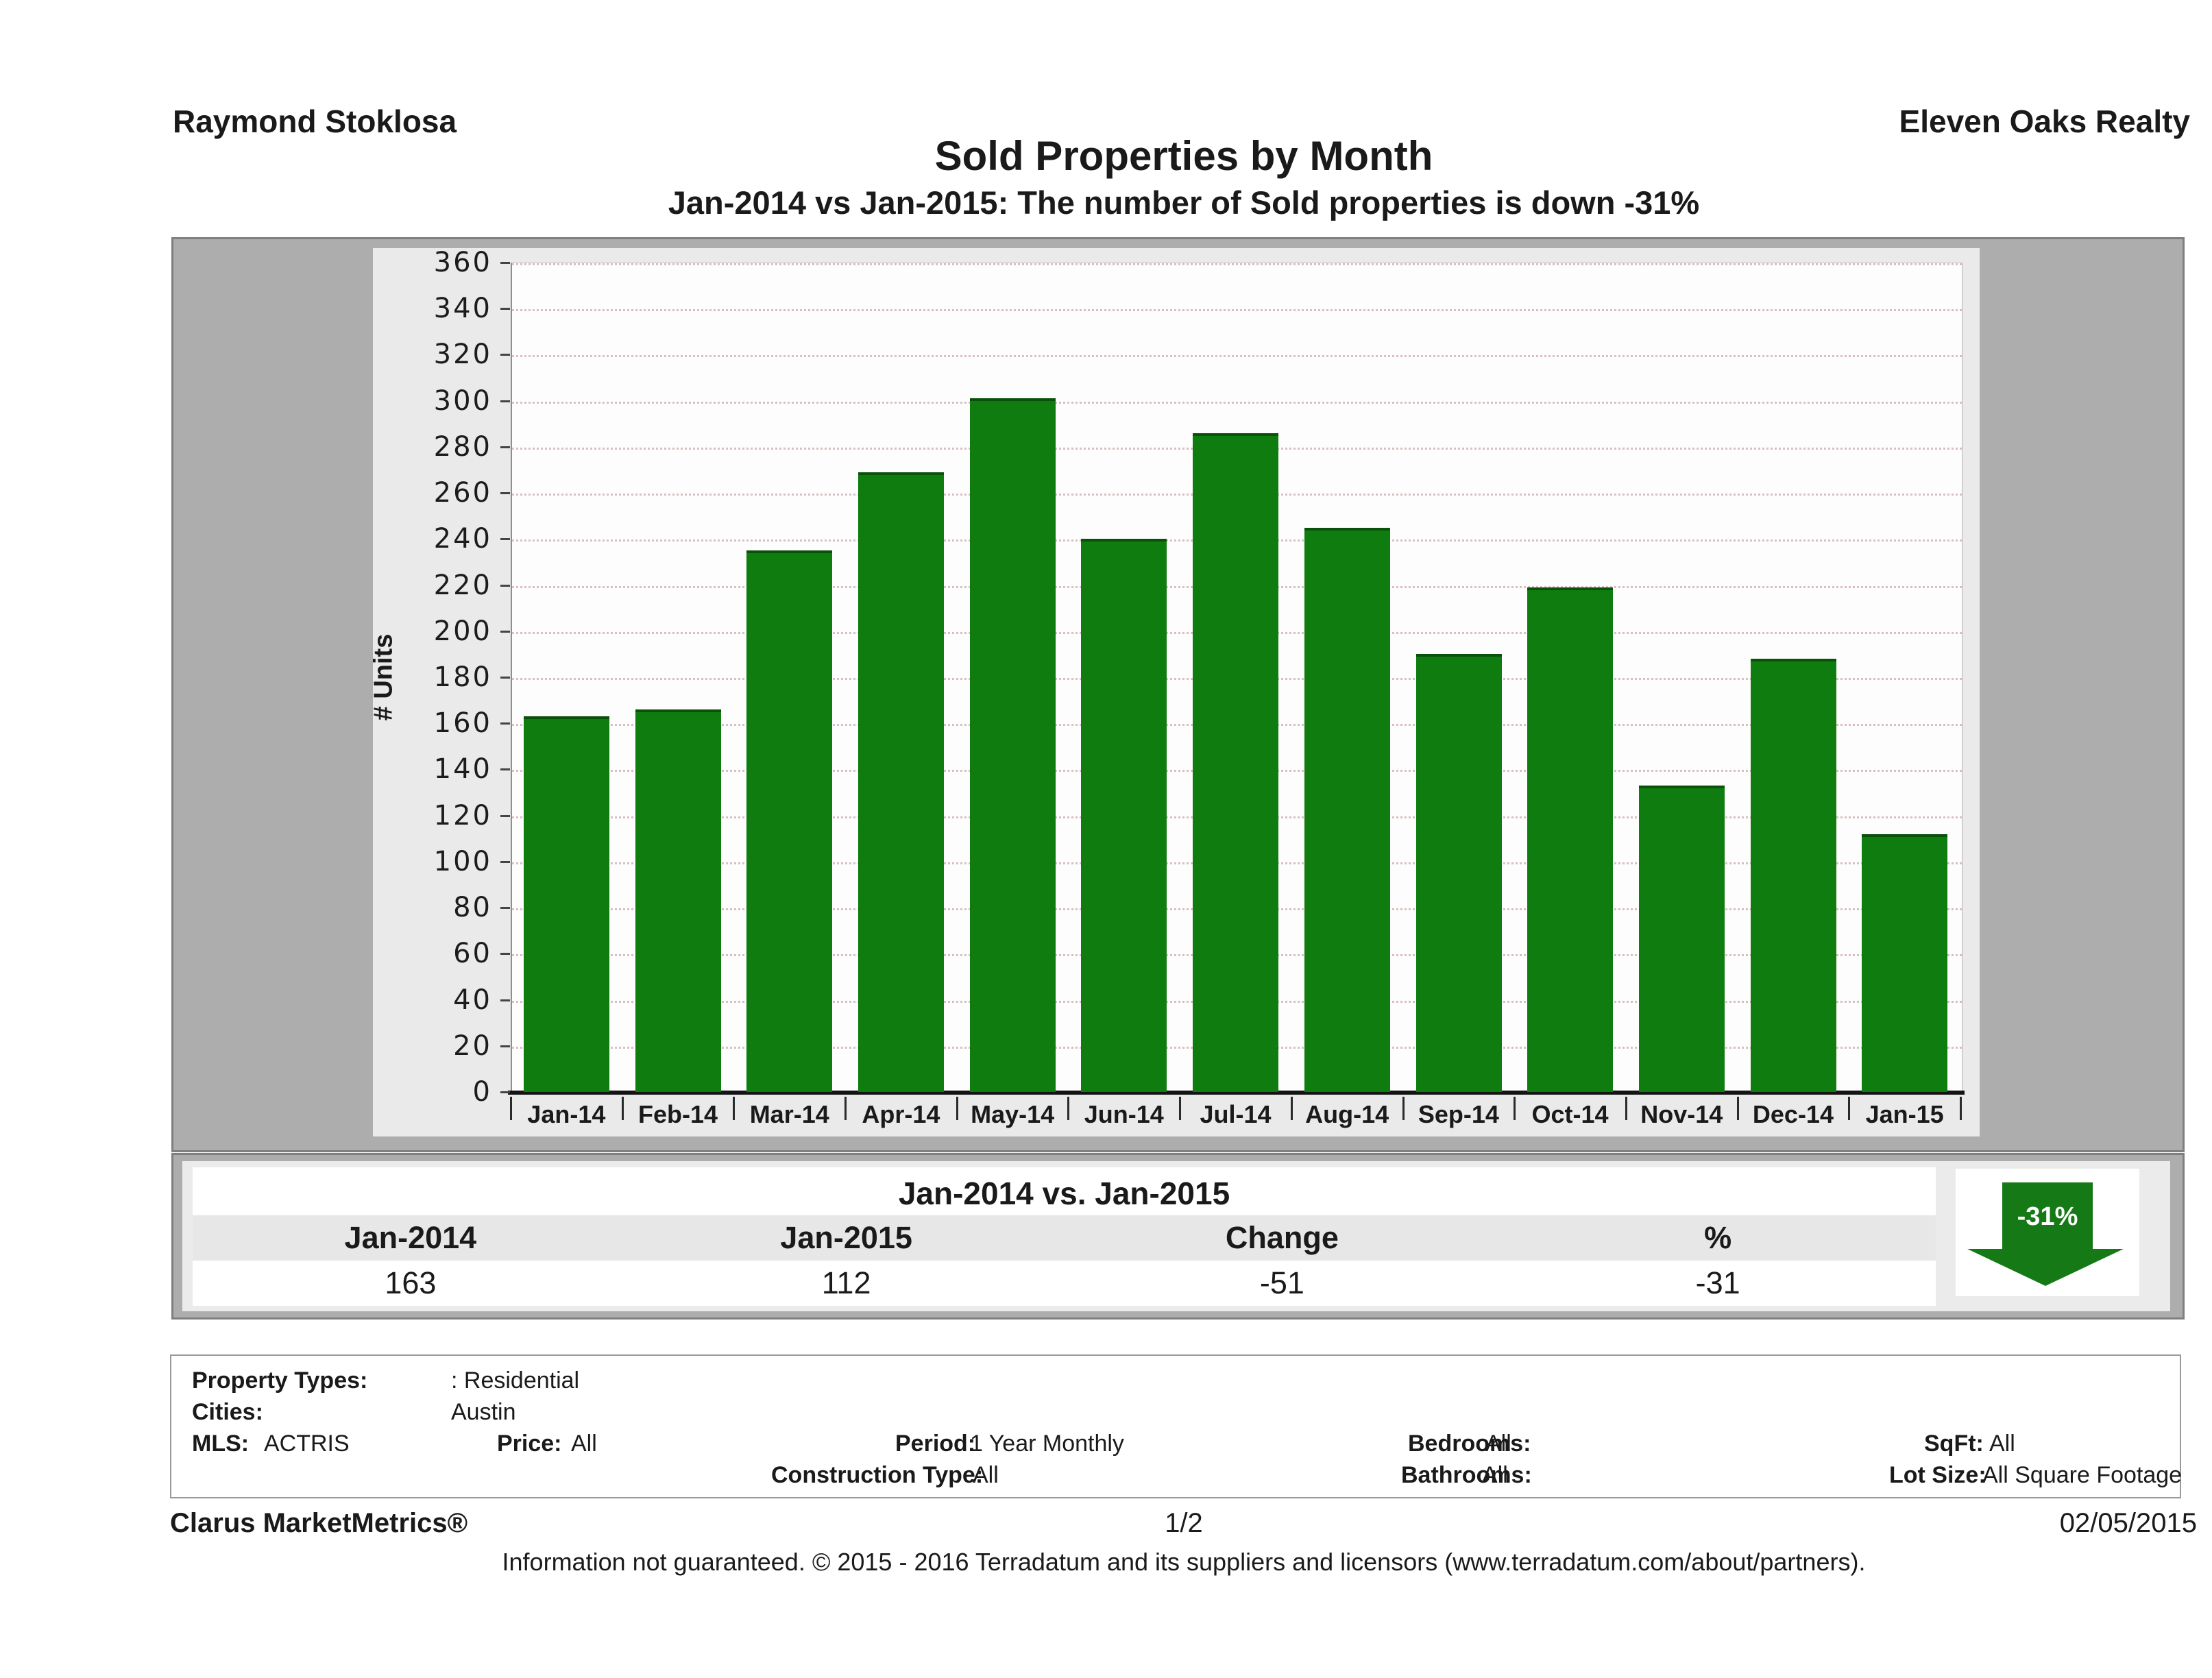 This screenshot has height=1678, width=2212. What do you see at coordinates (2128, 1523) in the screenshot?
I see `report-date: 02/05/2015` at bounding box center [2128, 1523].